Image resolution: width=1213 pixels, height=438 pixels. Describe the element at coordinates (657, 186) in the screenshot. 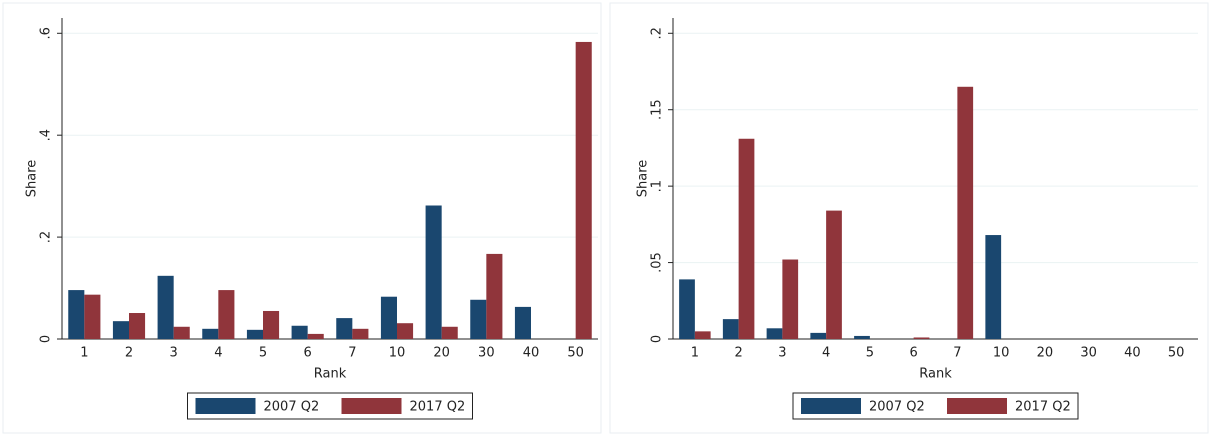

I see `y-tick-label: .1` at that location.